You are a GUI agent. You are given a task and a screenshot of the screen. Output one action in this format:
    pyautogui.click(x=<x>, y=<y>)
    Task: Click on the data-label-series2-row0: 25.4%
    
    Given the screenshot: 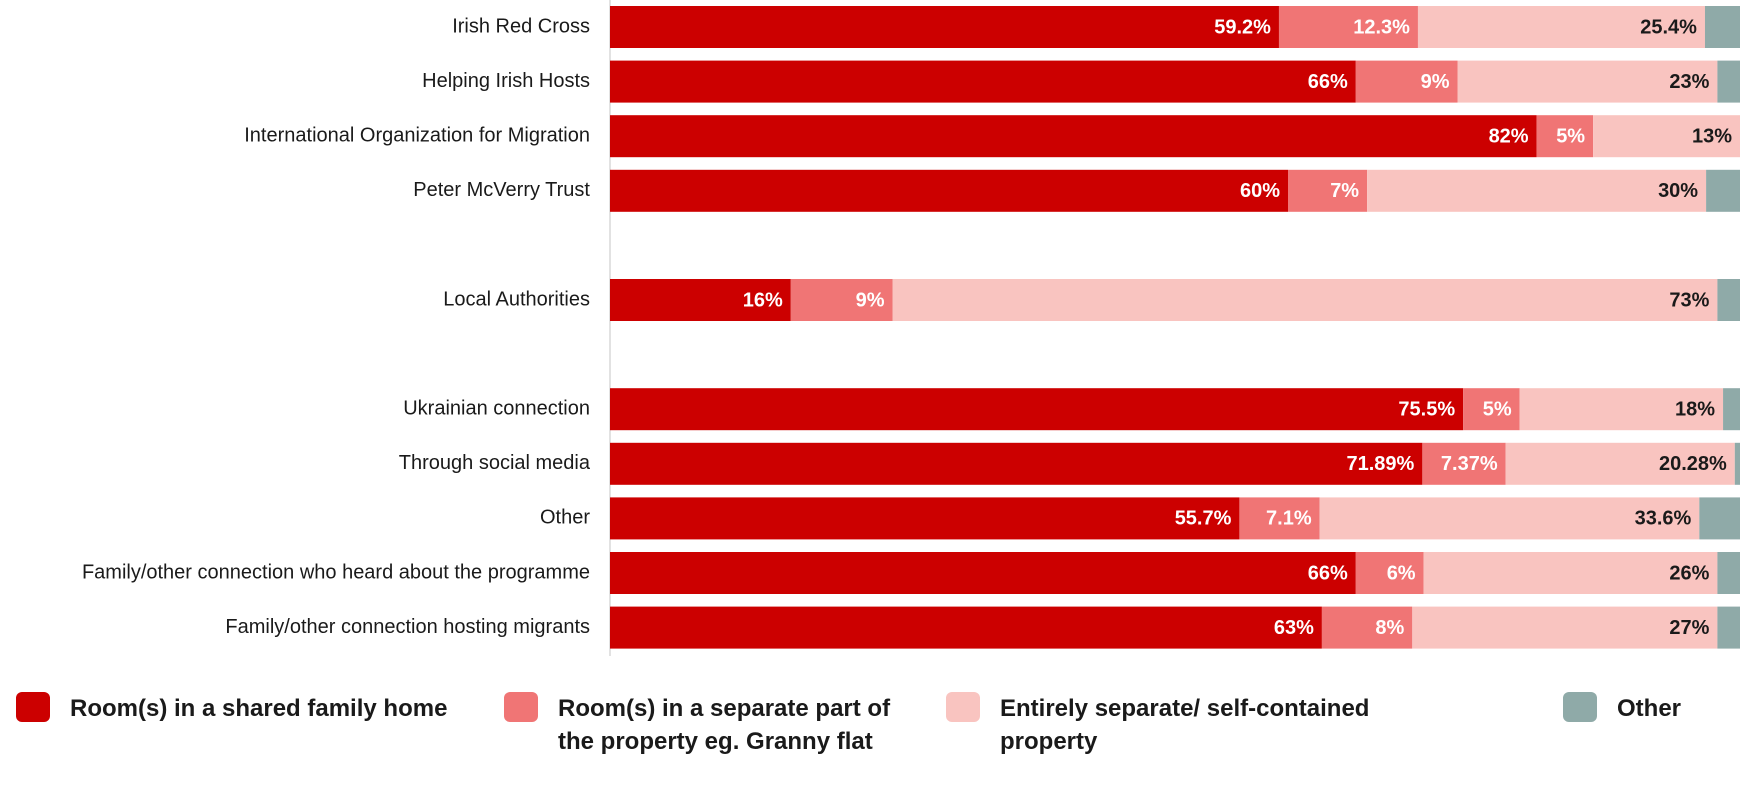 What is the action you would take?
    pyautogui.click(x=1668, y=27)
    